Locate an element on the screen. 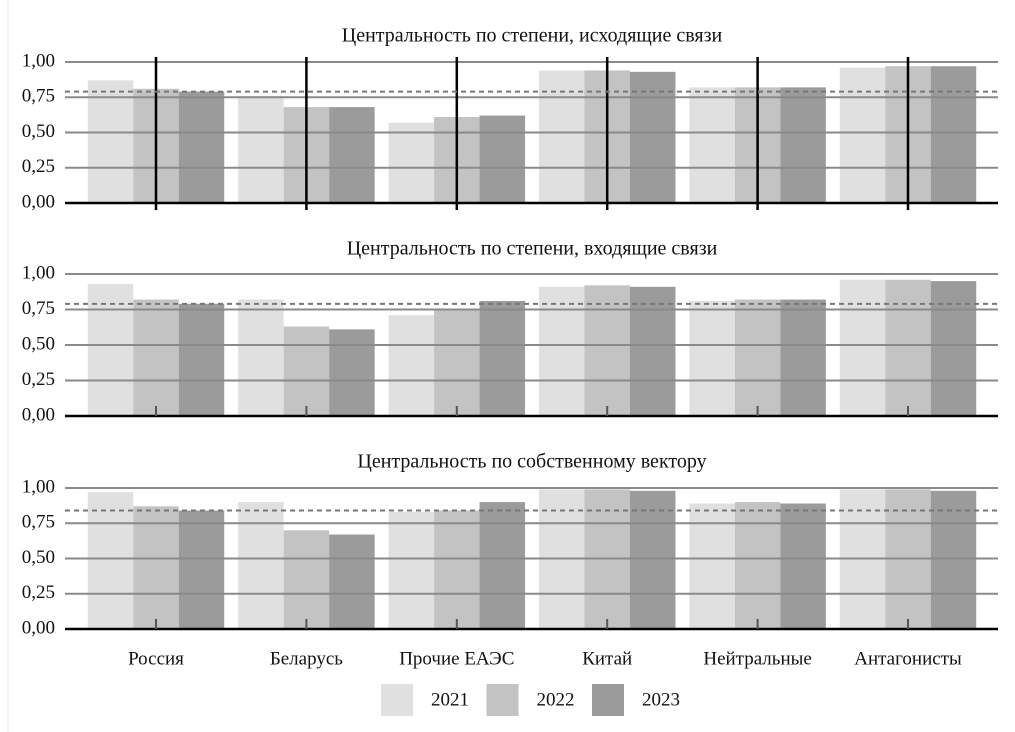  legend-label: 2023 is located at coordinates (661, 699).